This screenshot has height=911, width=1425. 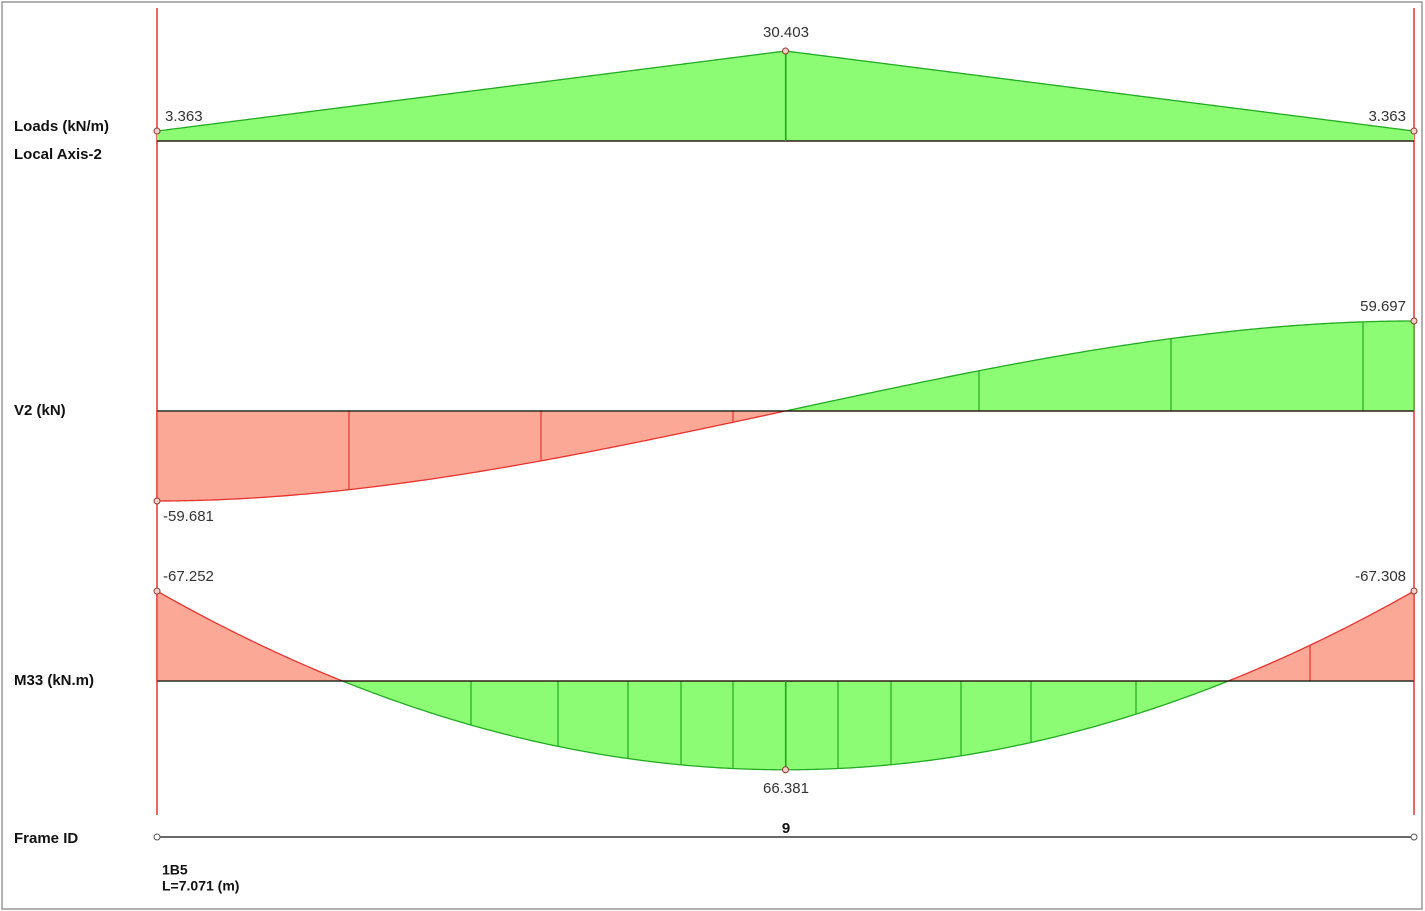 What do you see at coordinates (786, 828) in the screenshot?
I see `frame-id: 9` at bounding box center [786, 828].